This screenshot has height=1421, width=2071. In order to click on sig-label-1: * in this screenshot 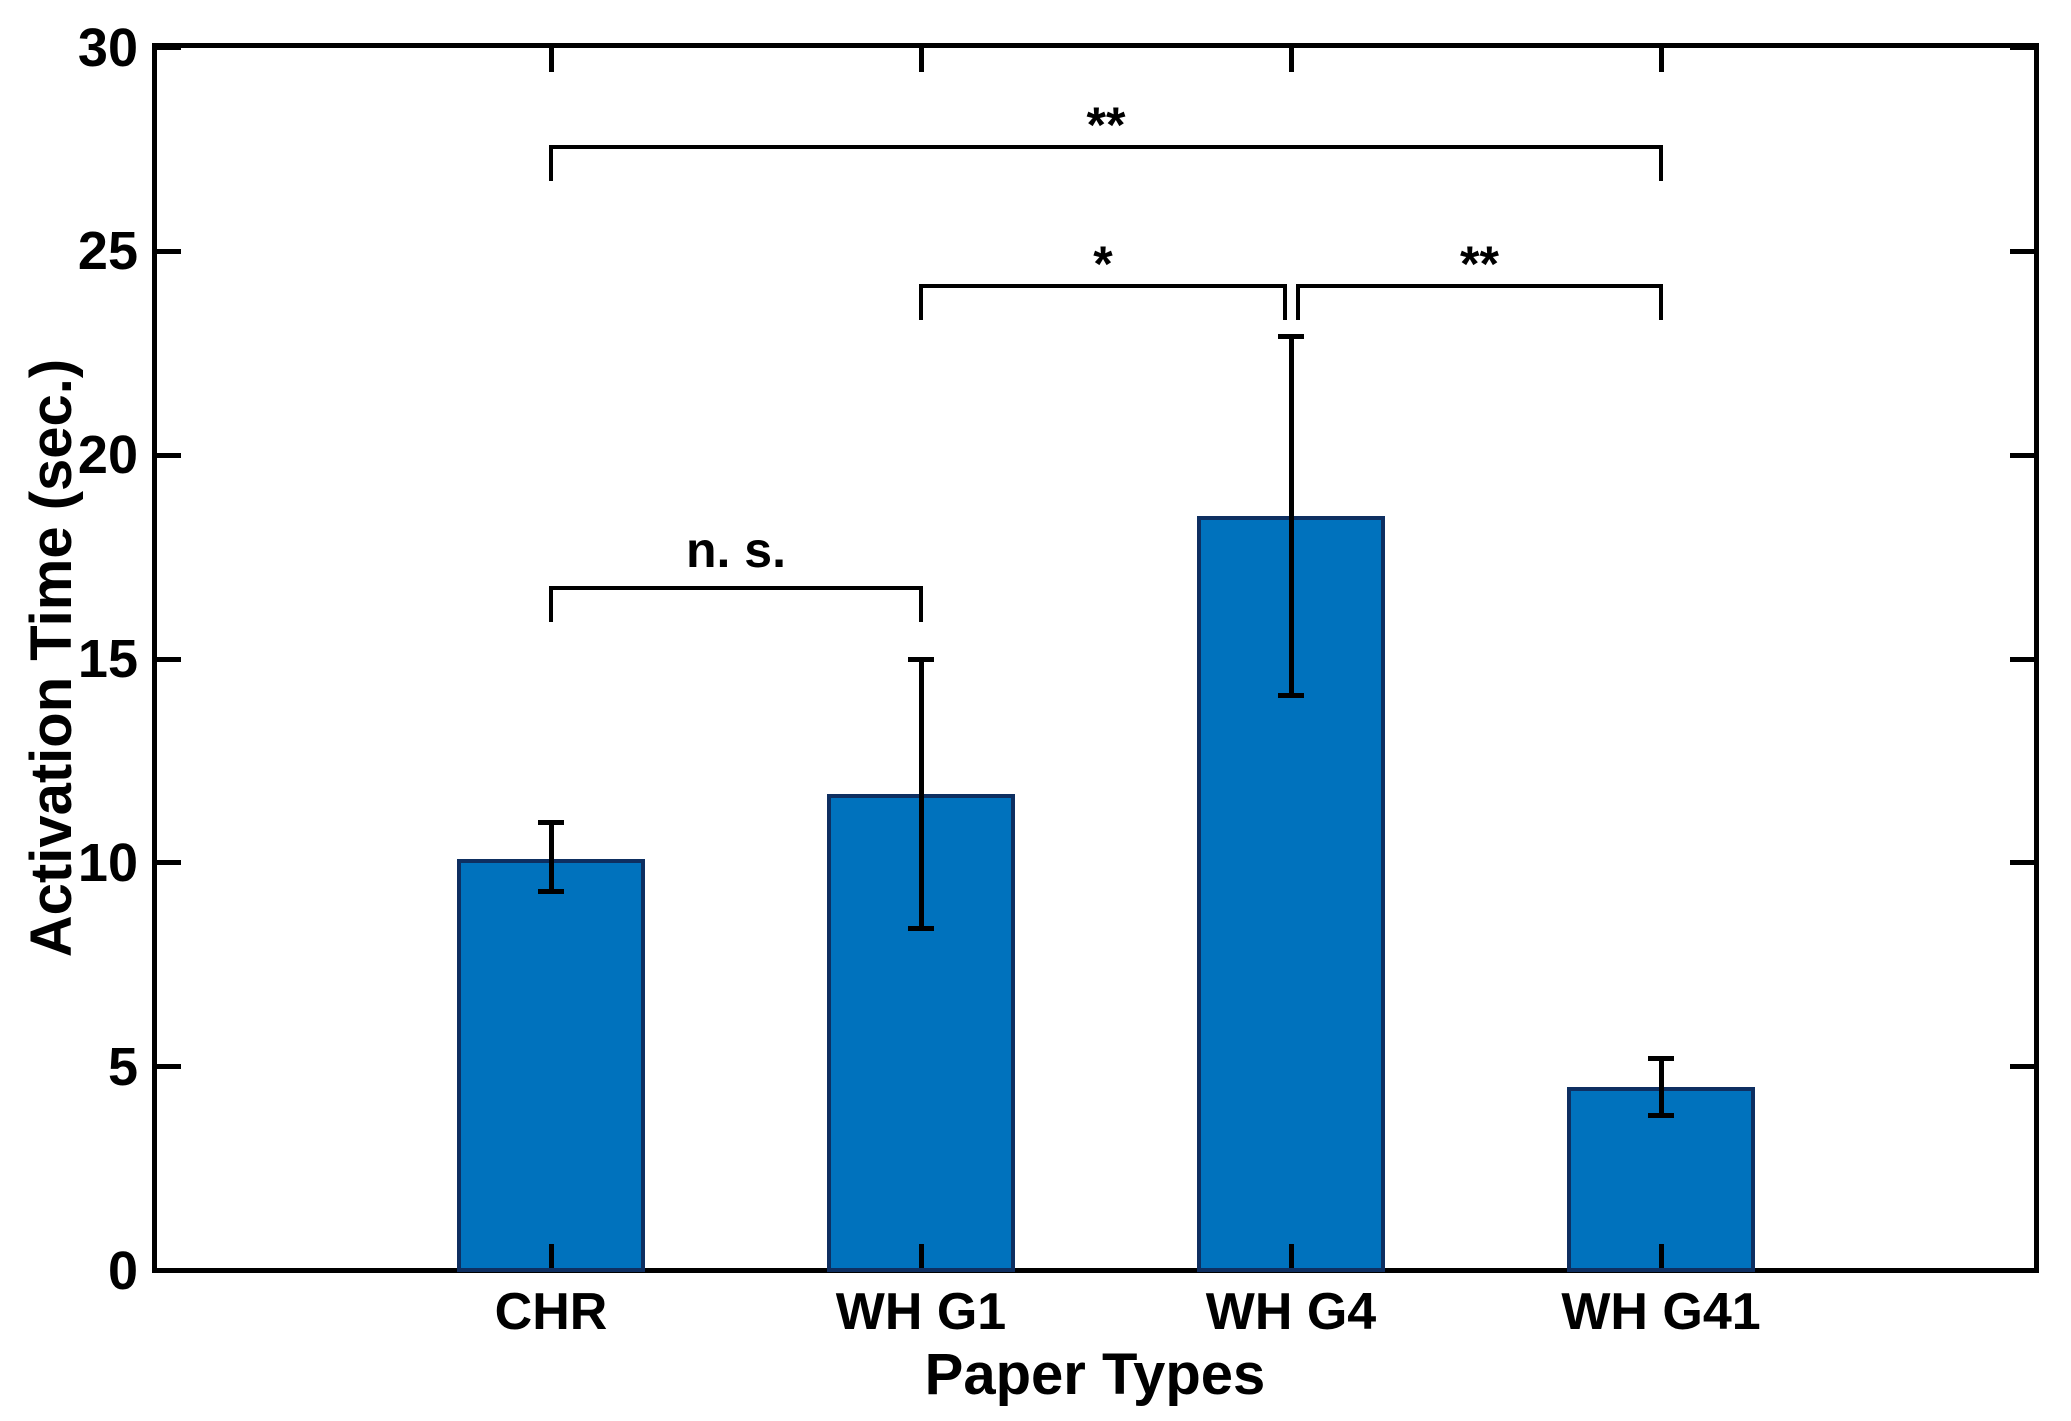, I will do `click(1103, 263)`.